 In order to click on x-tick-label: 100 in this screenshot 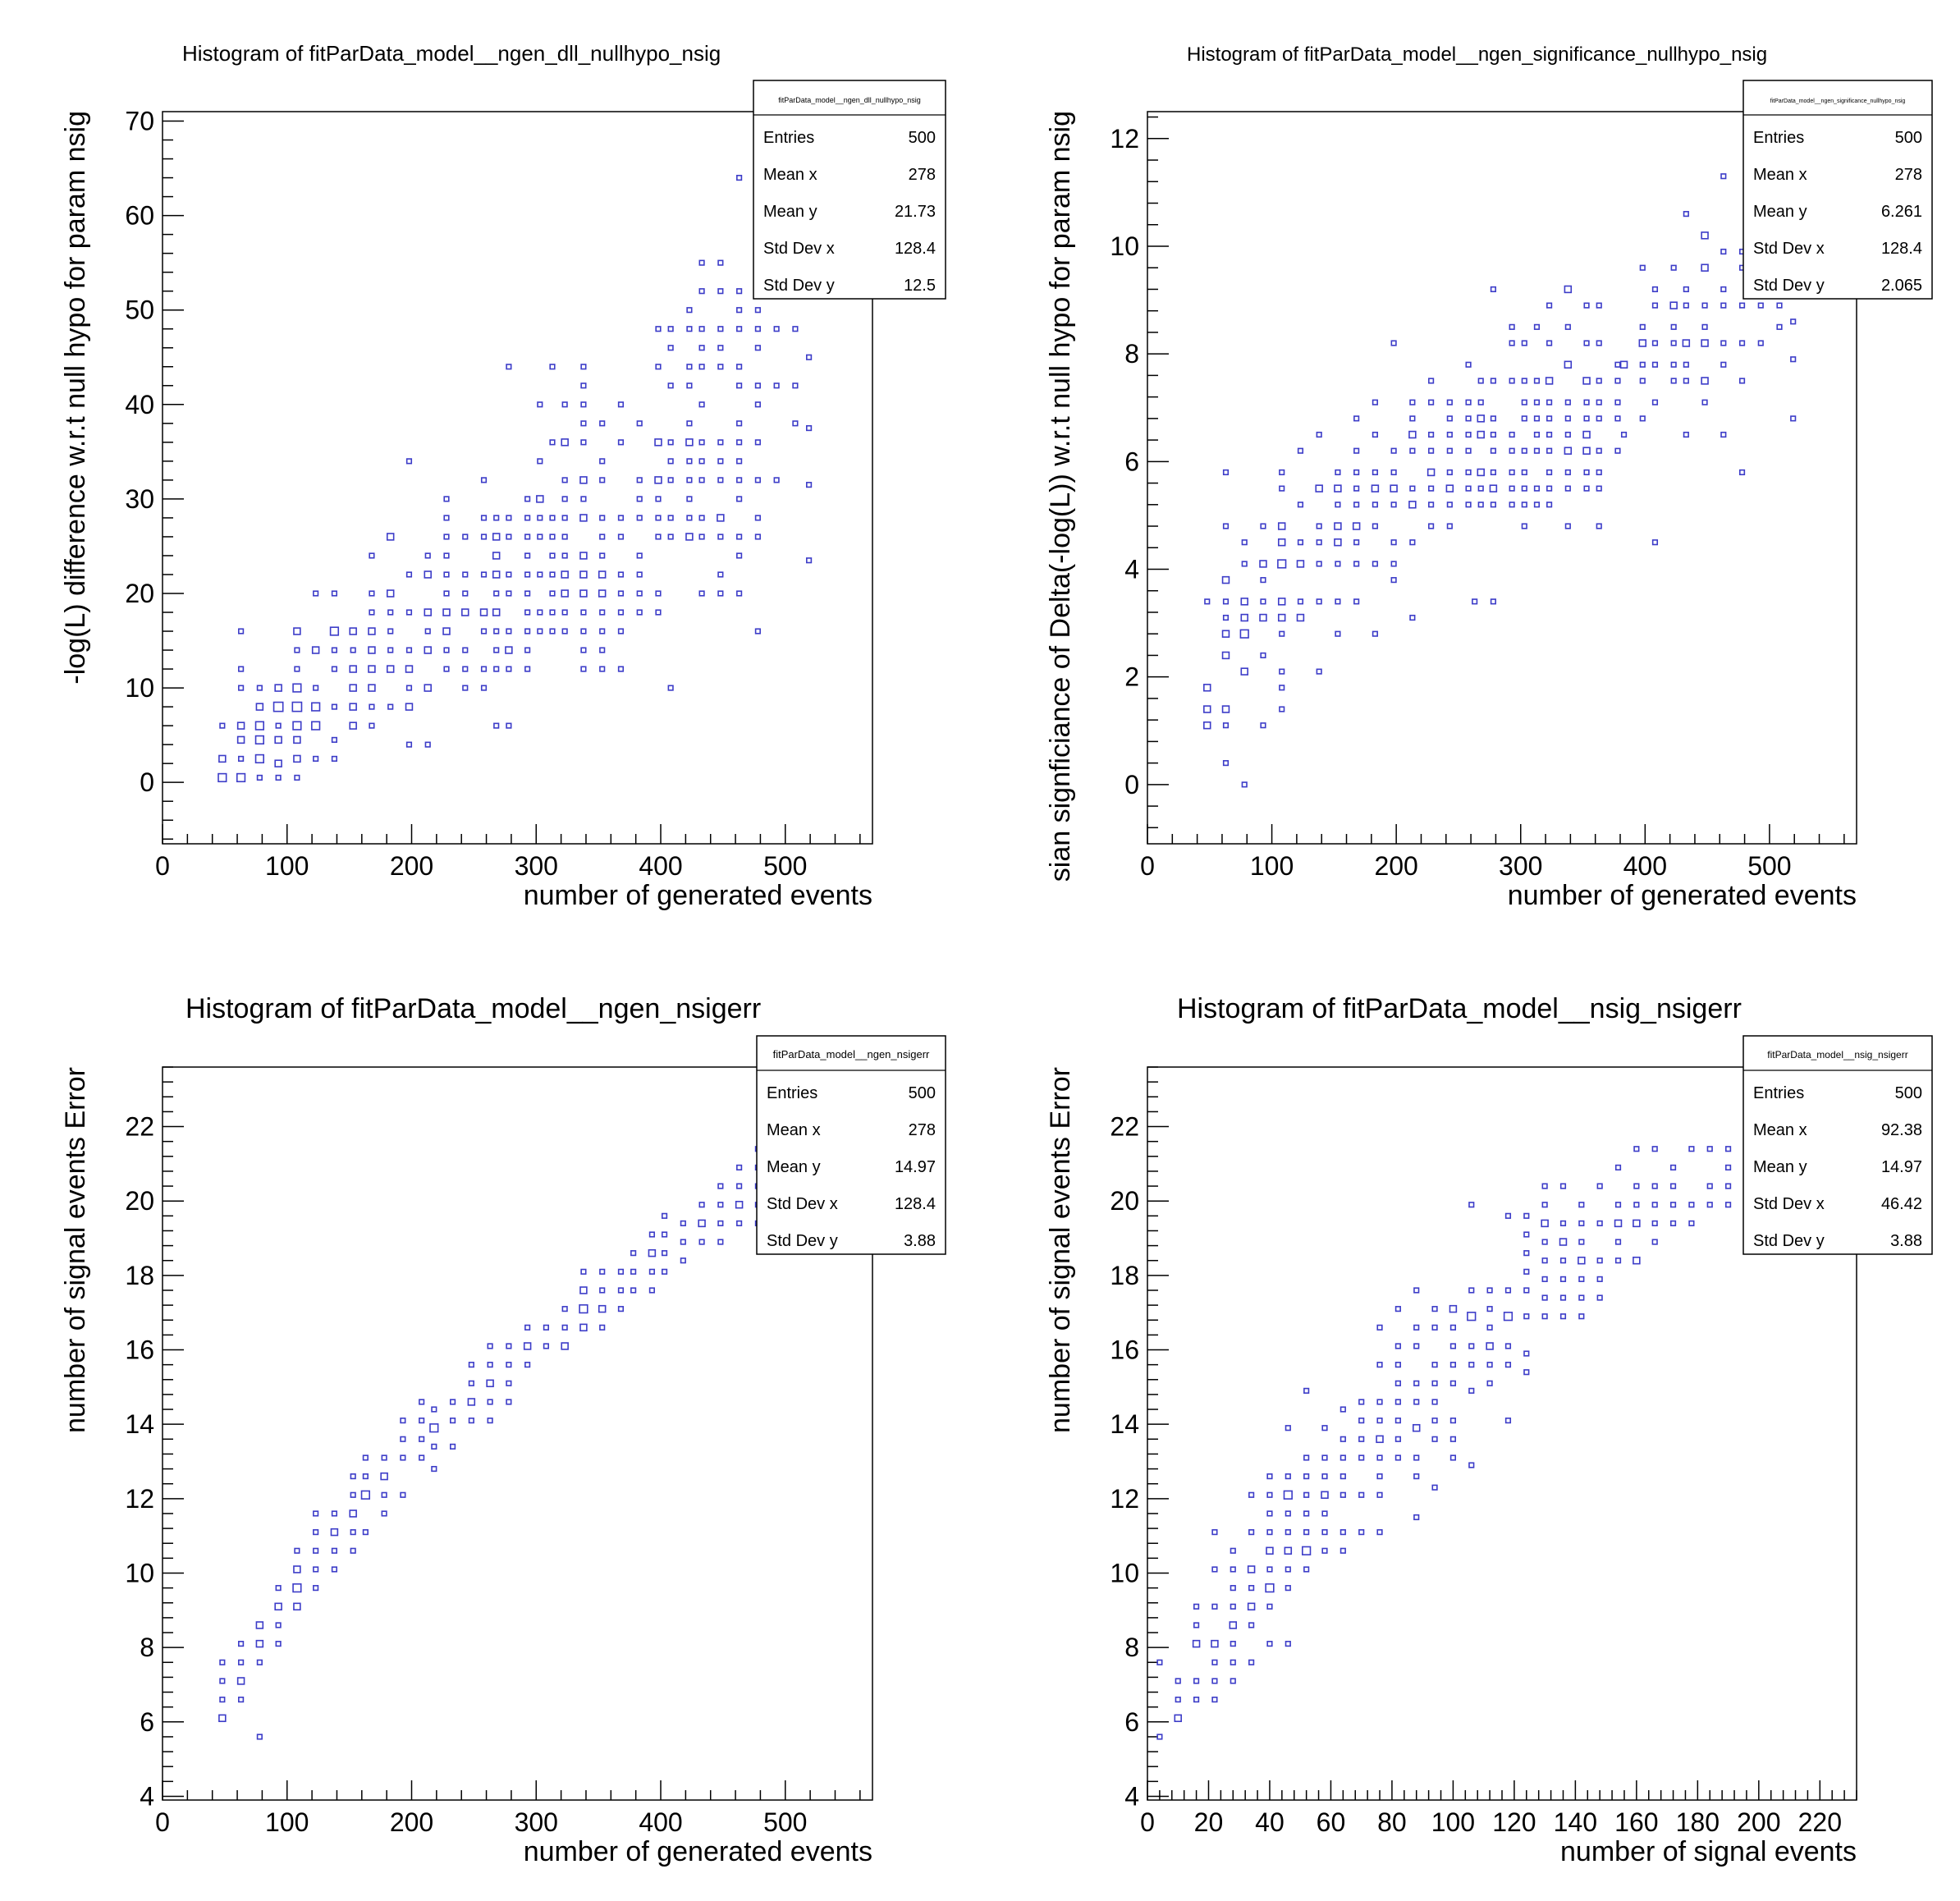, I will do `click(287, 866)`.